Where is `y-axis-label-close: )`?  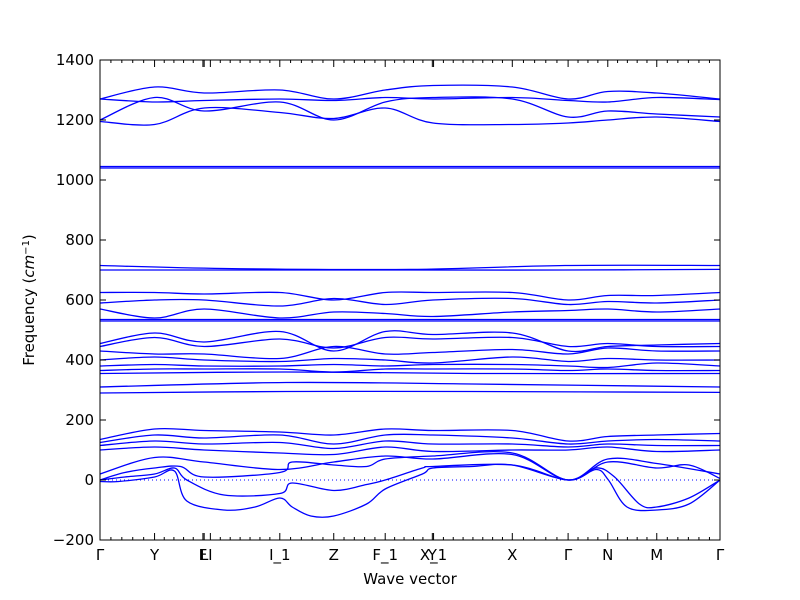
y-axis-label-close: ) is located at coordinates (29, 237).